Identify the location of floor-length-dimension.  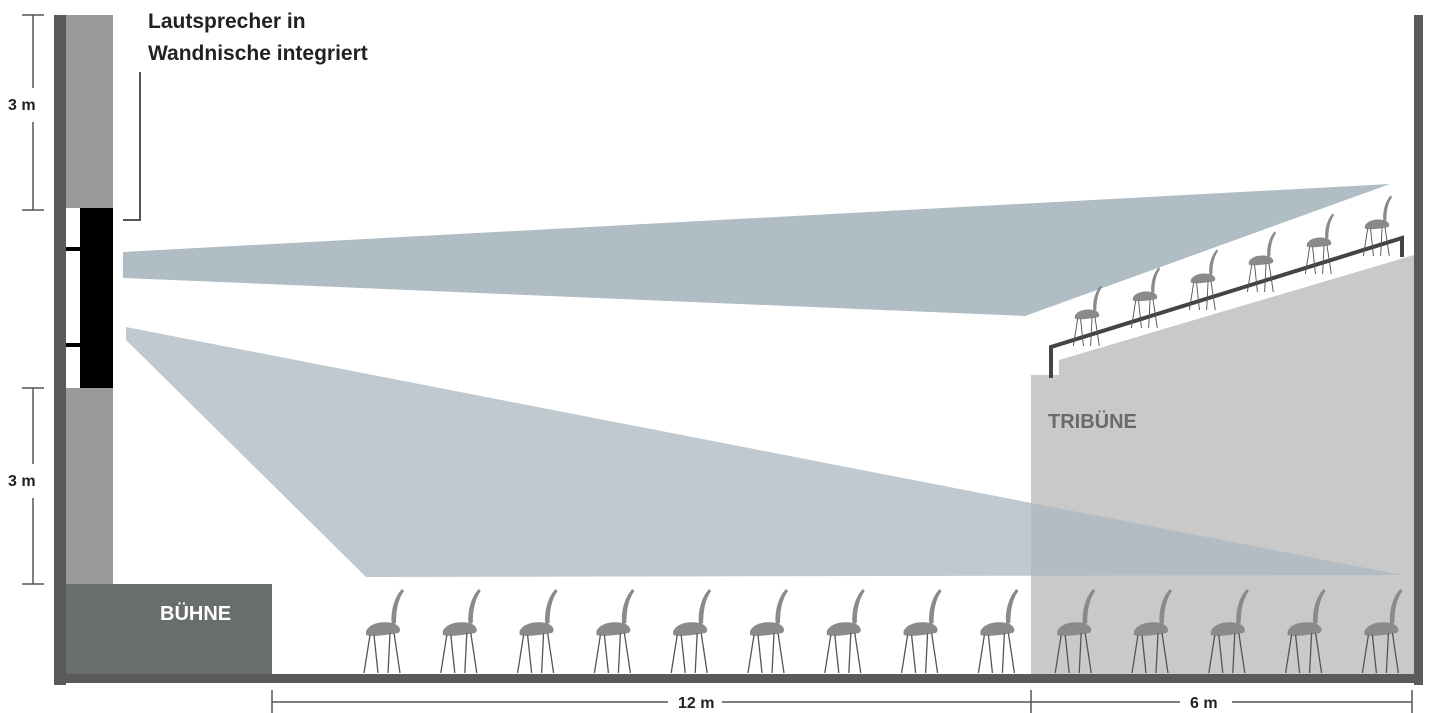
(651, 701).